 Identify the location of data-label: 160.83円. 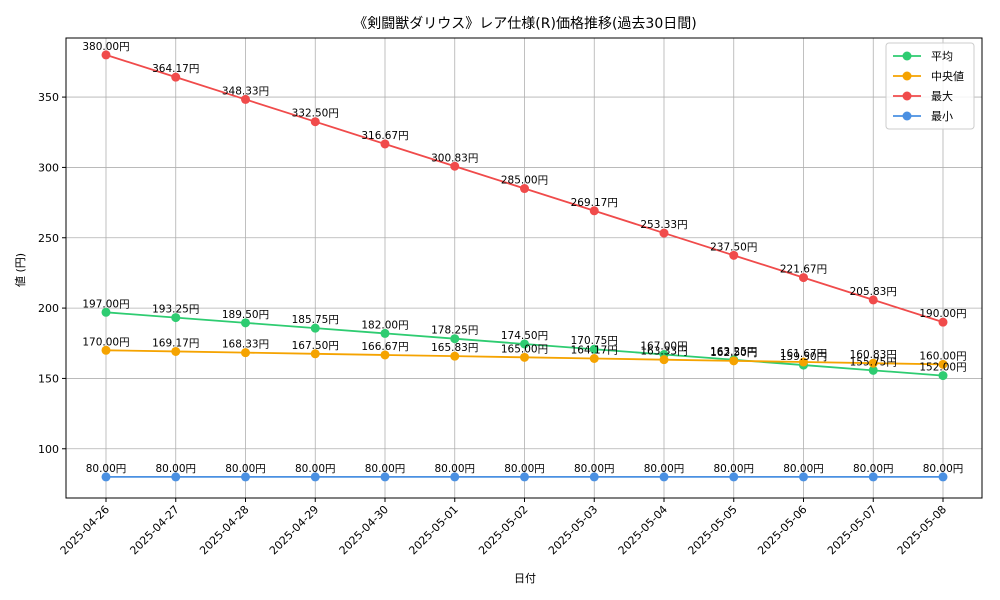
(873, 355).